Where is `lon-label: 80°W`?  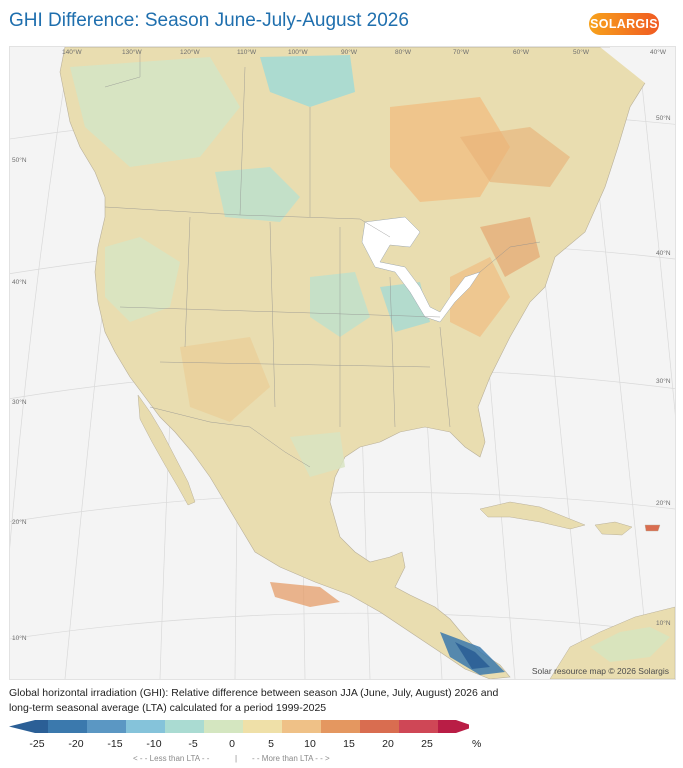 lon-label: 80°W is located at coordinates (403, 52).